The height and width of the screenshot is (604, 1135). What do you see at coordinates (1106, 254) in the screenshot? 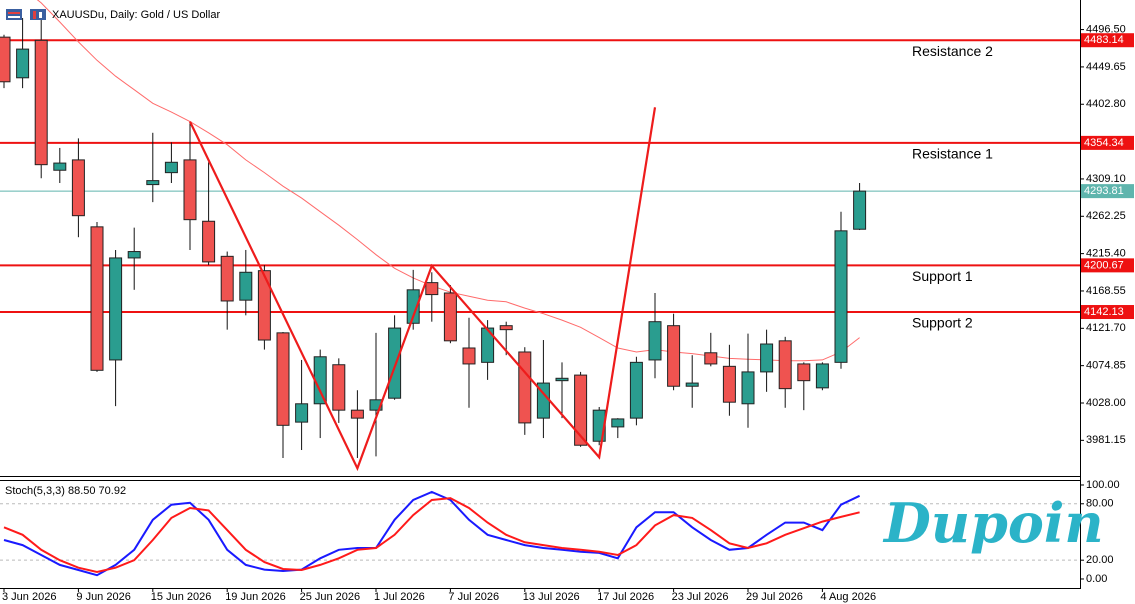
I see `y-tick-label: 4215.40` at bounding box center [1106, 254].